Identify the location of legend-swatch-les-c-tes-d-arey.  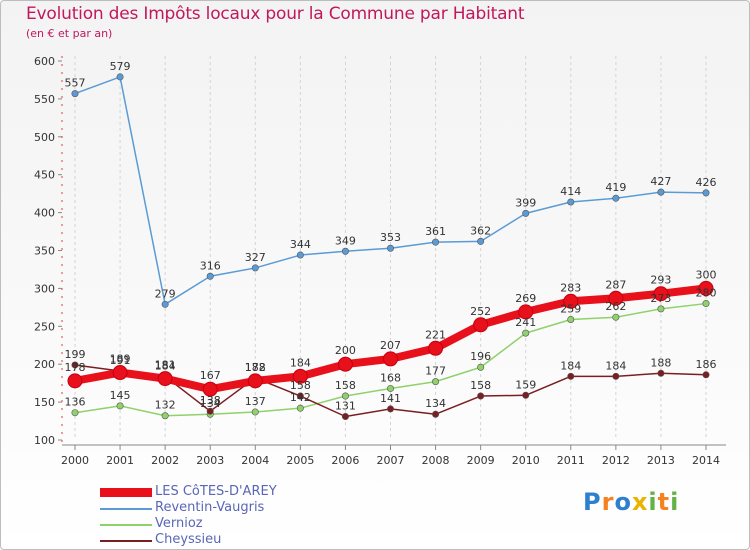
(126, 492).